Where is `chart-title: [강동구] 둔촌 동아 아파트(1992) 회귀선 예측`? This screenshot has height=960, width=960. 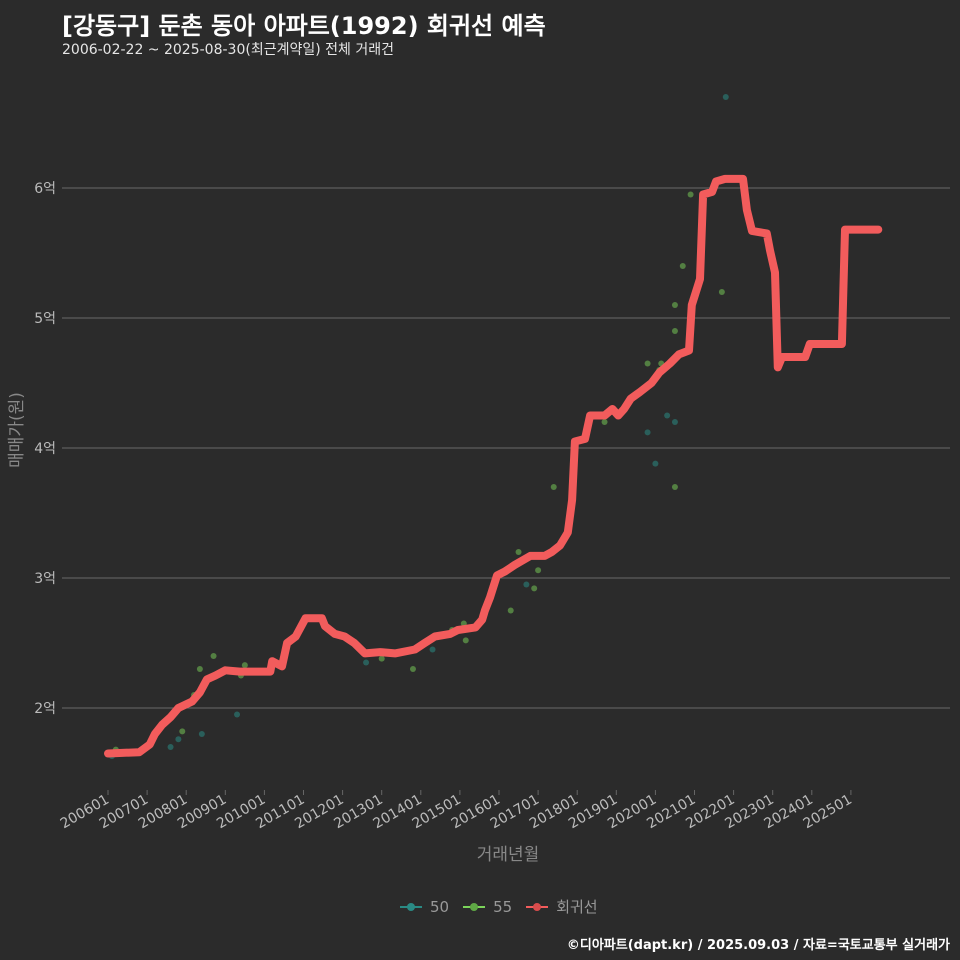
chart-title: [강동구] 둔촌 동아 아파트(1992) 회귀선 예측 is located at coordinates (304, 26).